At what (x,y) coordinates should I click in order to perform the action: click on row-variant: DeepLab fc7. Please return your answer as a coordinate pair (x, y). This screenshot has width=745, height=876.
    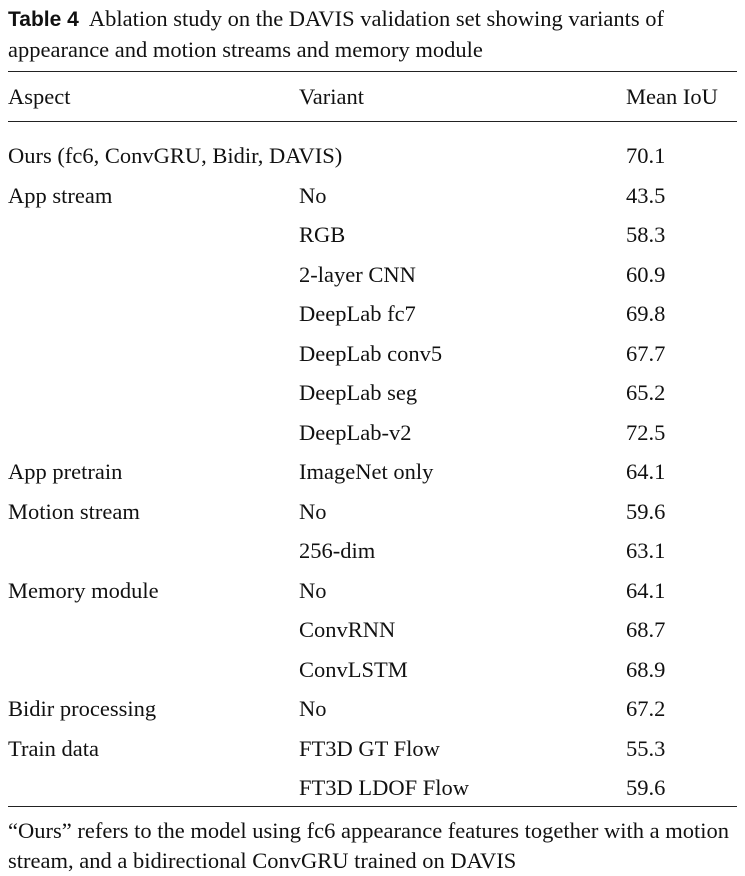
    Looking at the image, I should click on (357, 313).